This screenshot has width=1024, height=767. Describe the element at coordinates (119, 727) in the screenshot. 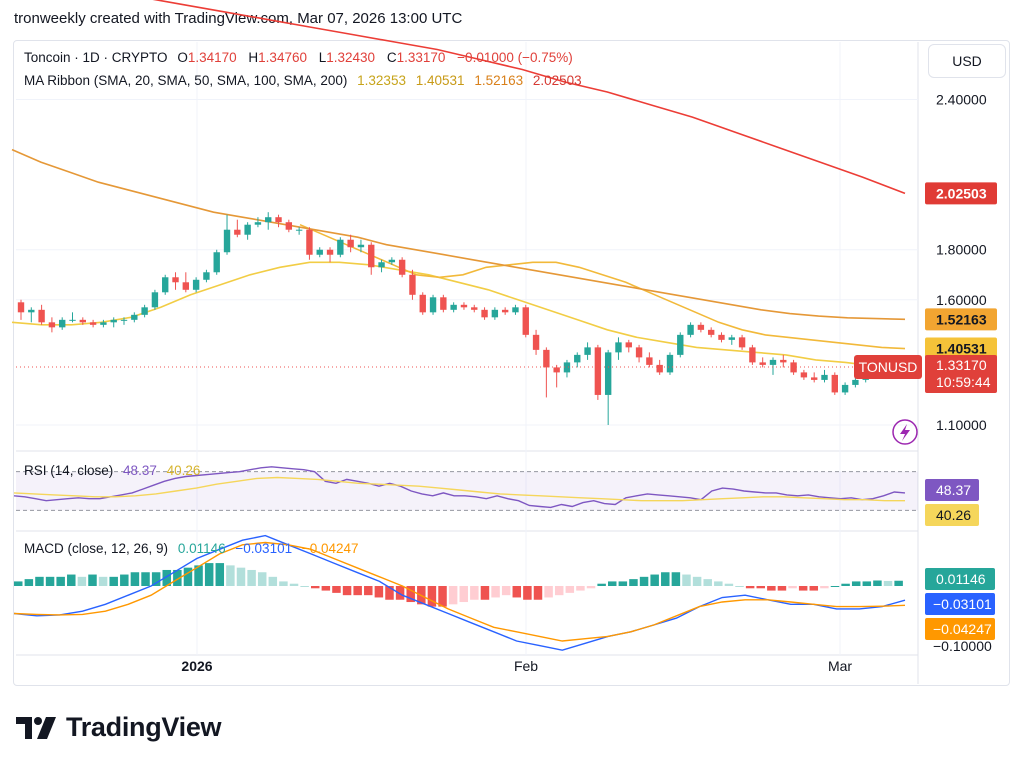

I see `tradingview-logo: TradingView` at that location.